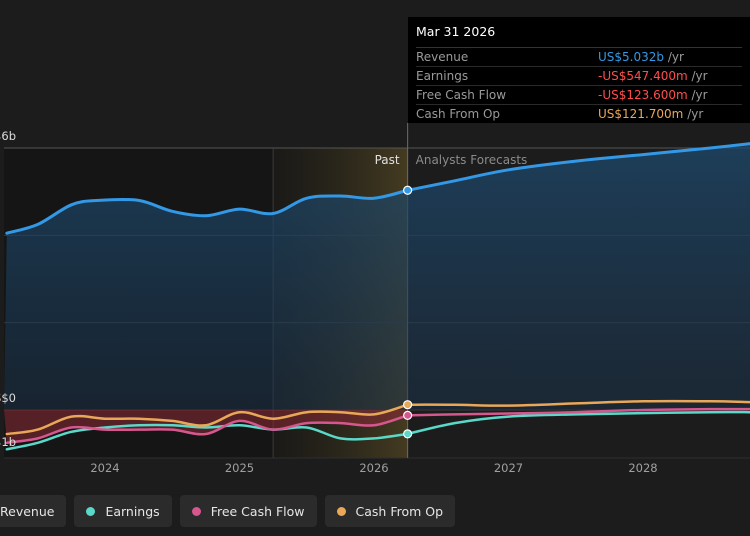 The height and width of the screenshot is (536, 750). Describe the element at coordinates (257, 511) in the screenshot. I see `legend-label: Free Cash Flow` at that location.